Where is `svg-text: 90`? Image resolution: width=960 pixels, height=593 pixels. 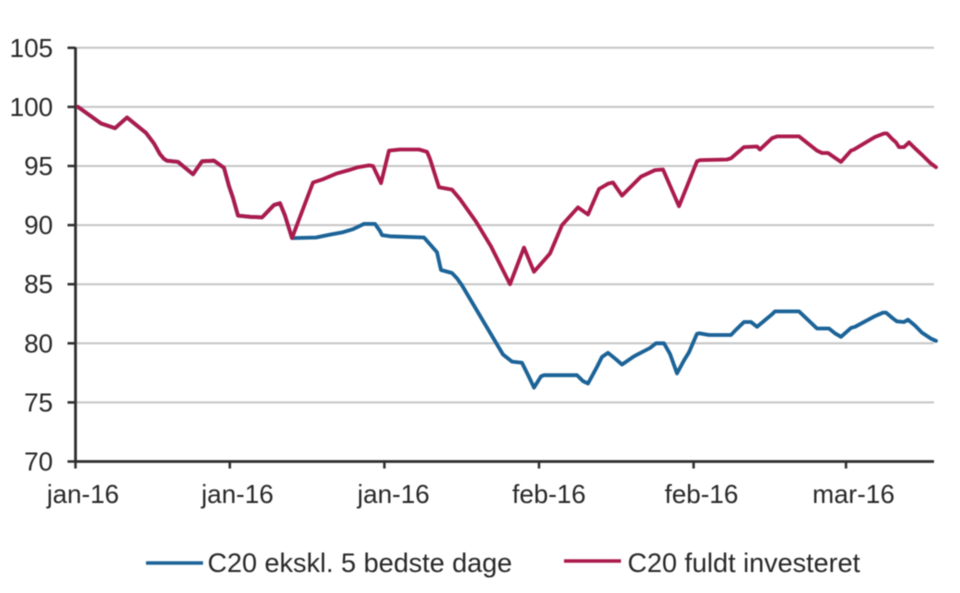
svg-text: 90 is located at coordinates (38, 225).